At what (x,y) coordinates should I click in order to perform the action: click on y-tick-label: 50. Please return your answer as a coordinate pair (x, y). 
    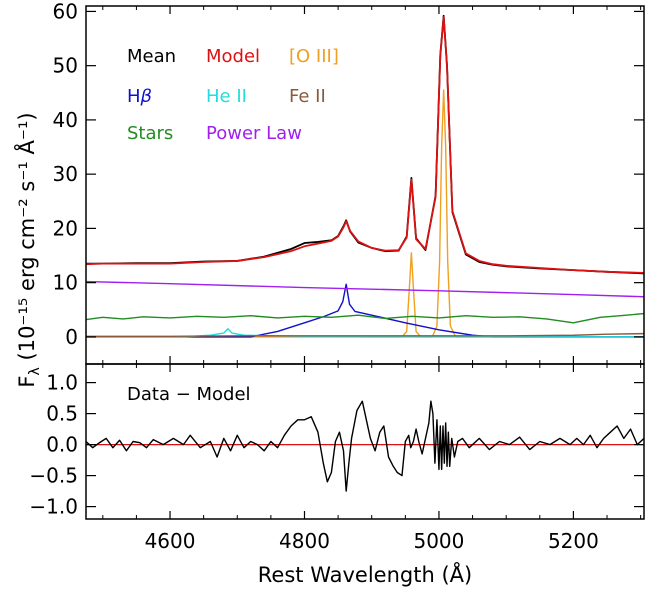
    Looking at the image, I should click on (65, 66).